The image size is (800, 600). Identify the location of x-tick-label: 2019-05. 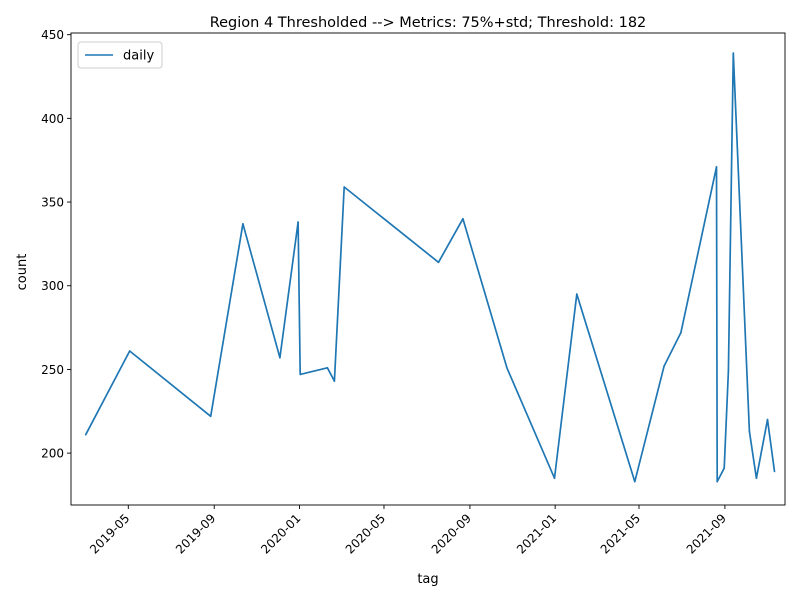
(109, 533).